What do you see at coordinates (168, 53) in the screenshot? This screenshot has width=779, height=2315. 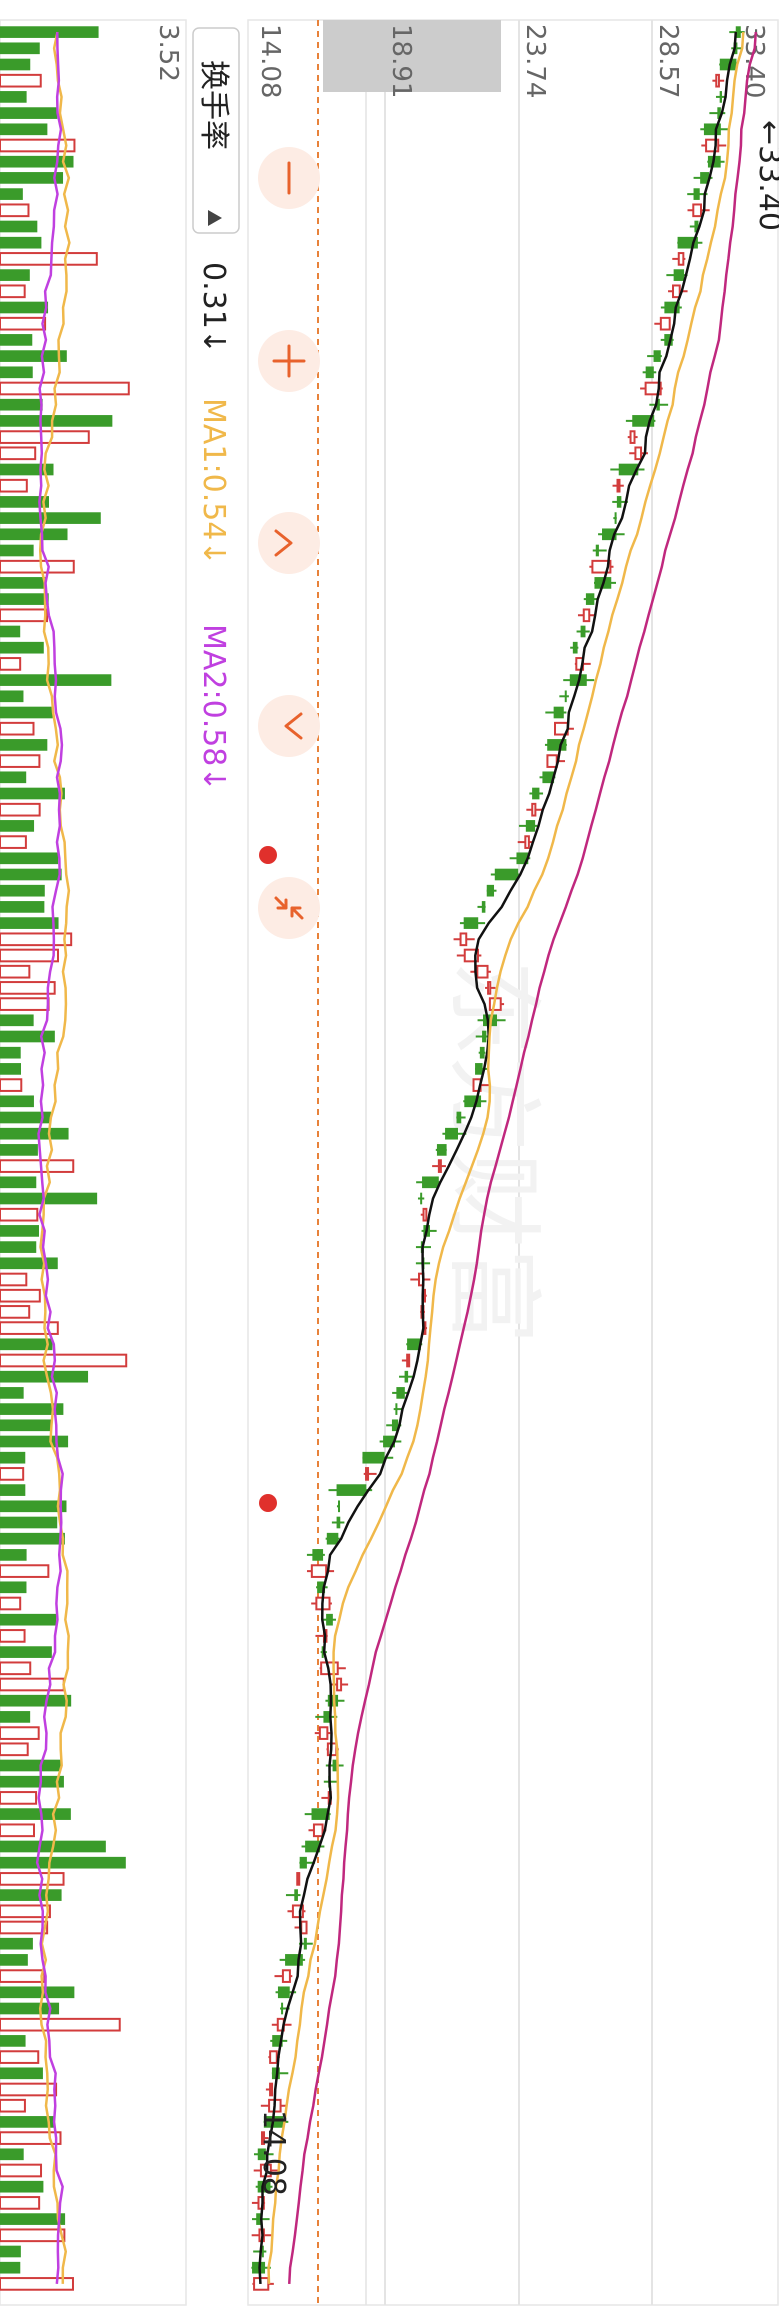 I see `volume-tick-352: 3.52` at bounding box center [168, 53].